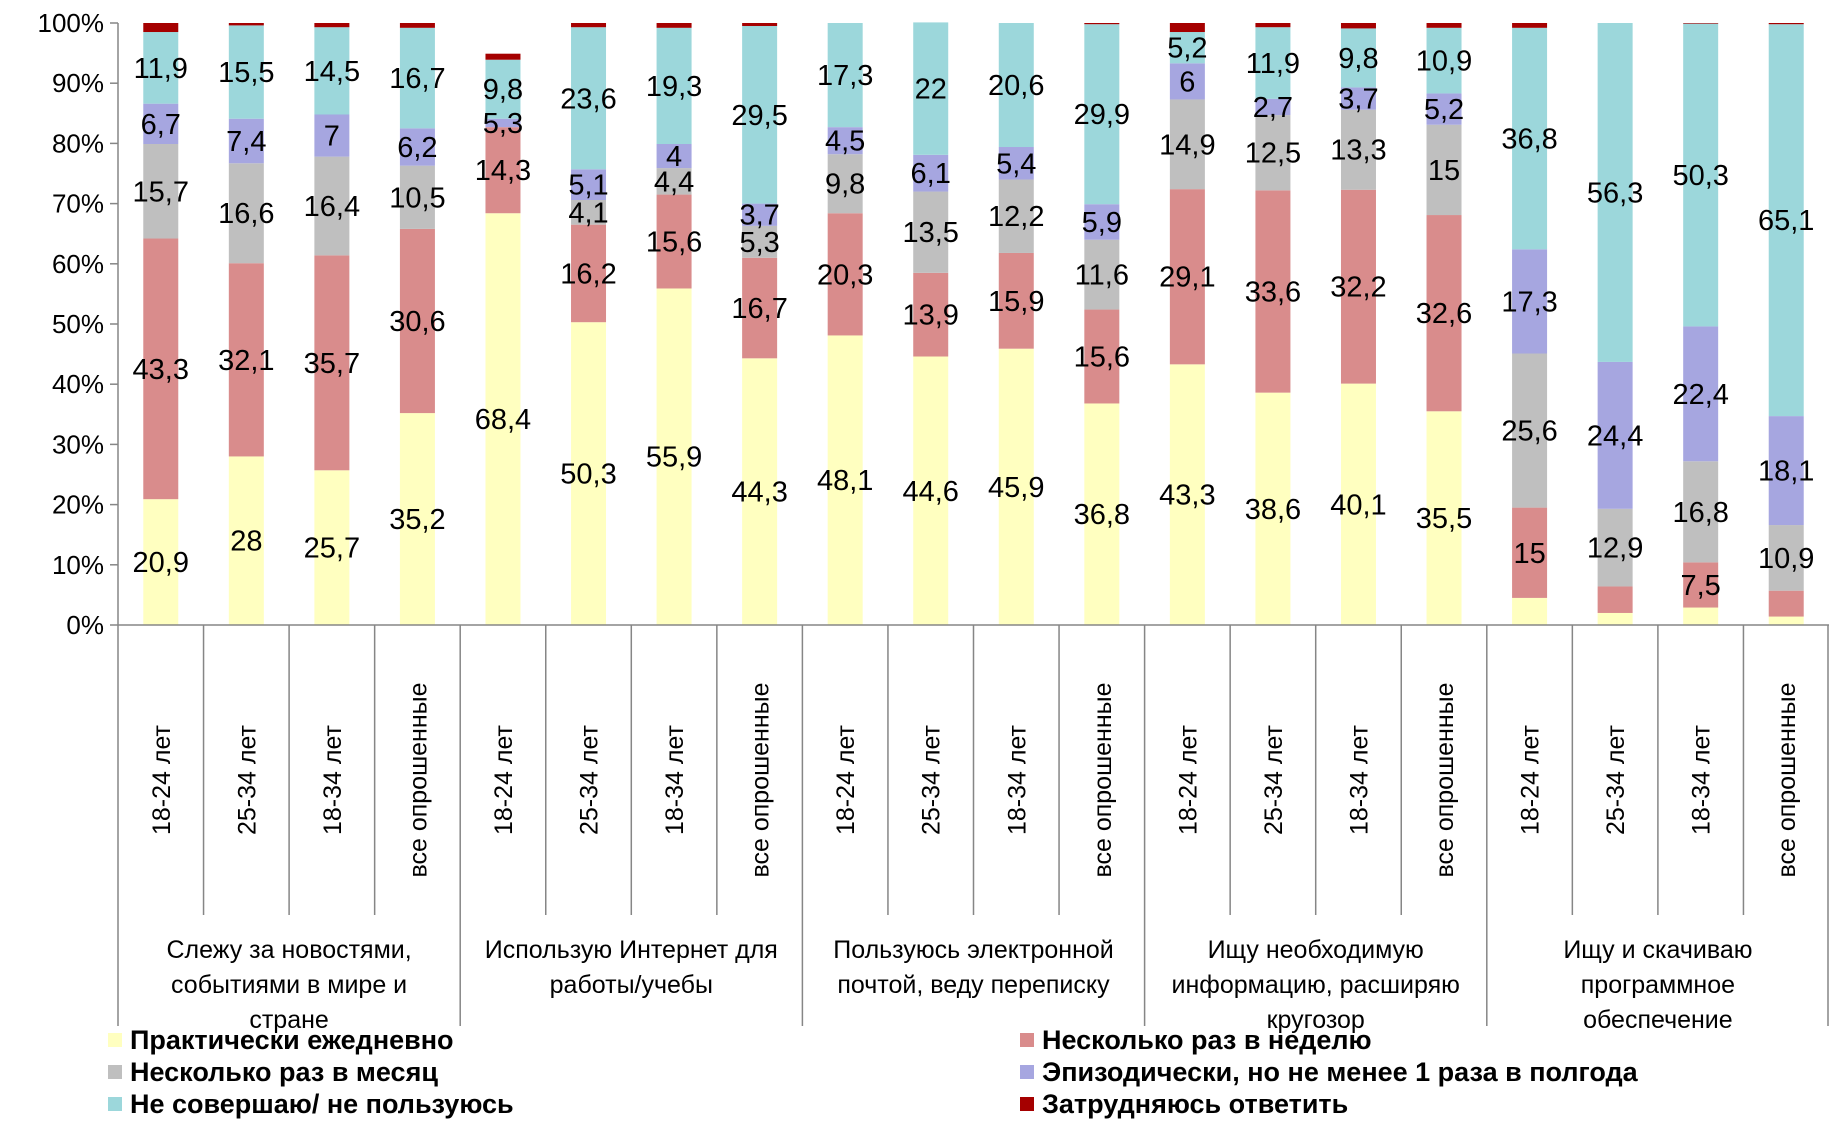 Image resolution: width=1830 pixels, height=1137 pixels. Describe the element at coordinates (417, 79) in the screenshot. I see `data-label: 16,7` at that location.